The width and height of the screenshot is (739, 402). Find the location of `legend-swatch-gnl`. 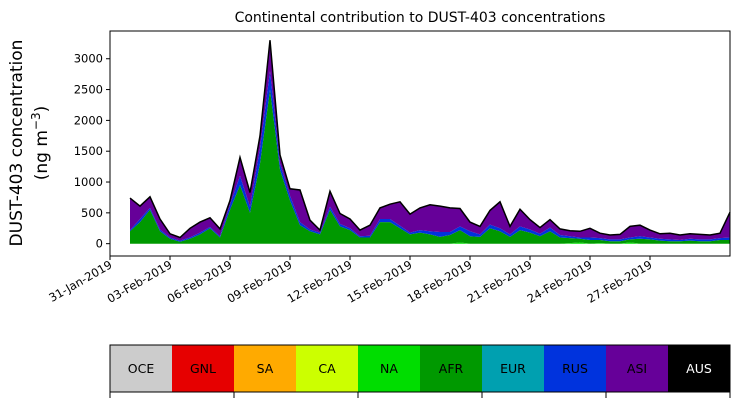

legend-swatch-gnl is located at coordinates (203, 368).